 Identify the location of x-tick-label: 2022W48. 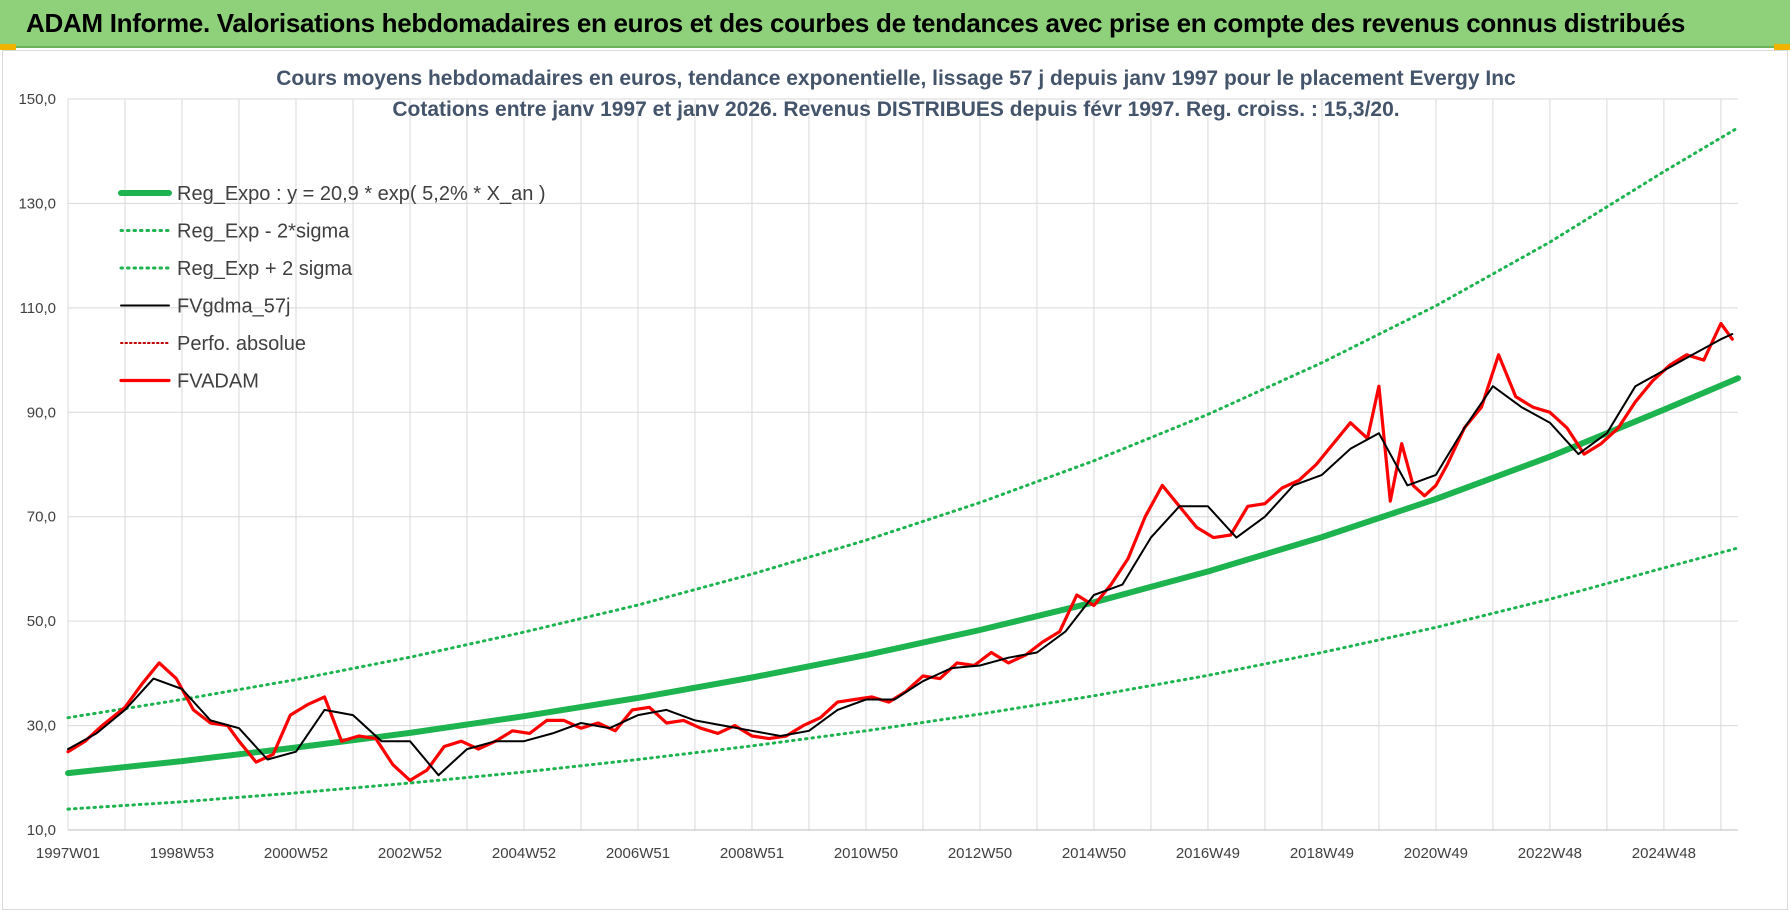
(1550, 853).